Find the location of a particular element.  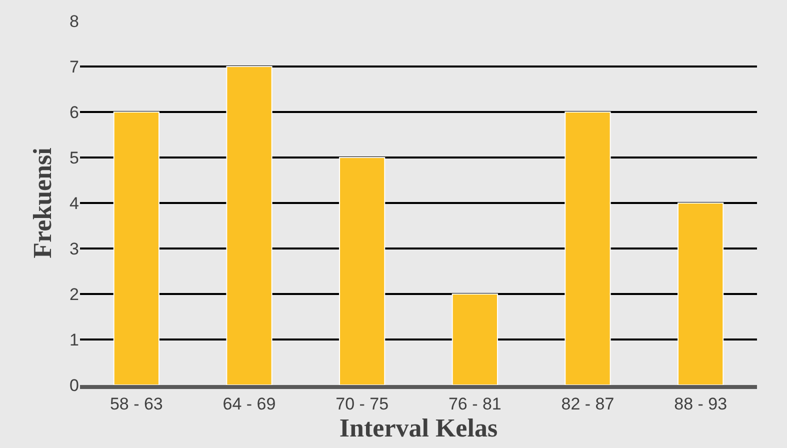

x-tick-label: 64 - 69 is located at coordinates (249, 404).